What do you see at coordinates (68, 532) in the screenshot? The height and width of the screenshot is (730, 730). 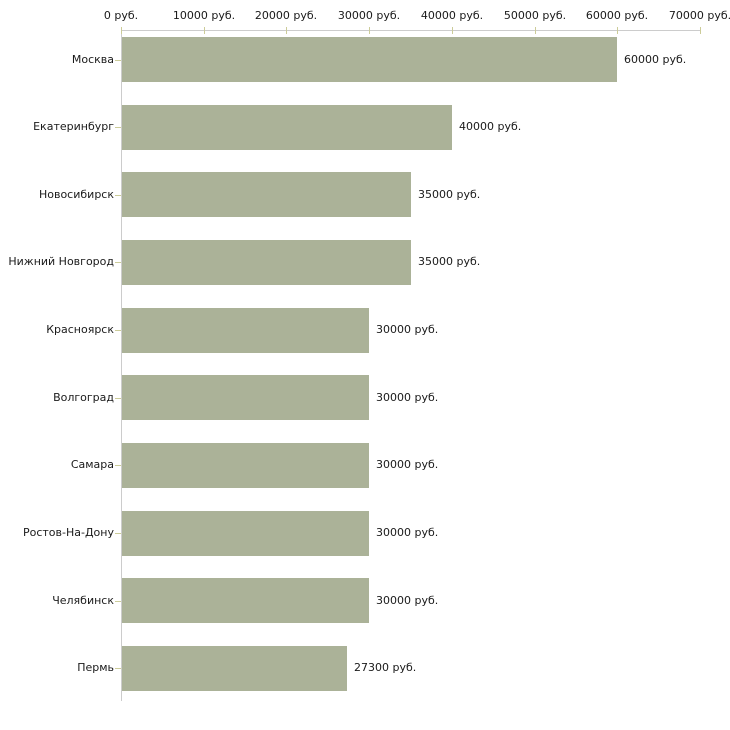 I see `category-label: Ростов-На-Дону` at bounding box center [68, 532].